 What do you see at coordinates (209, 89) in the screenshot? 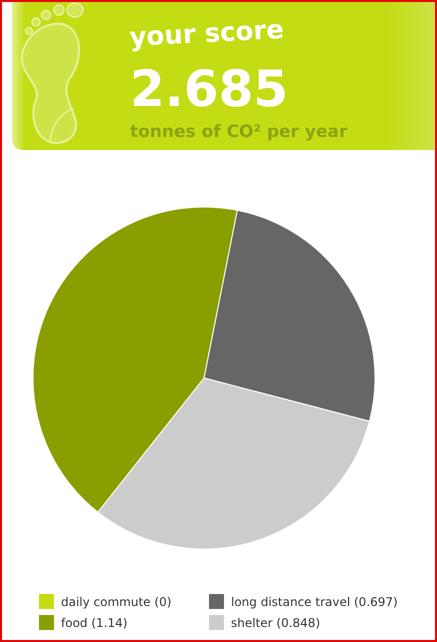
I see `text: 2.685` at bounding box center [209, 89].